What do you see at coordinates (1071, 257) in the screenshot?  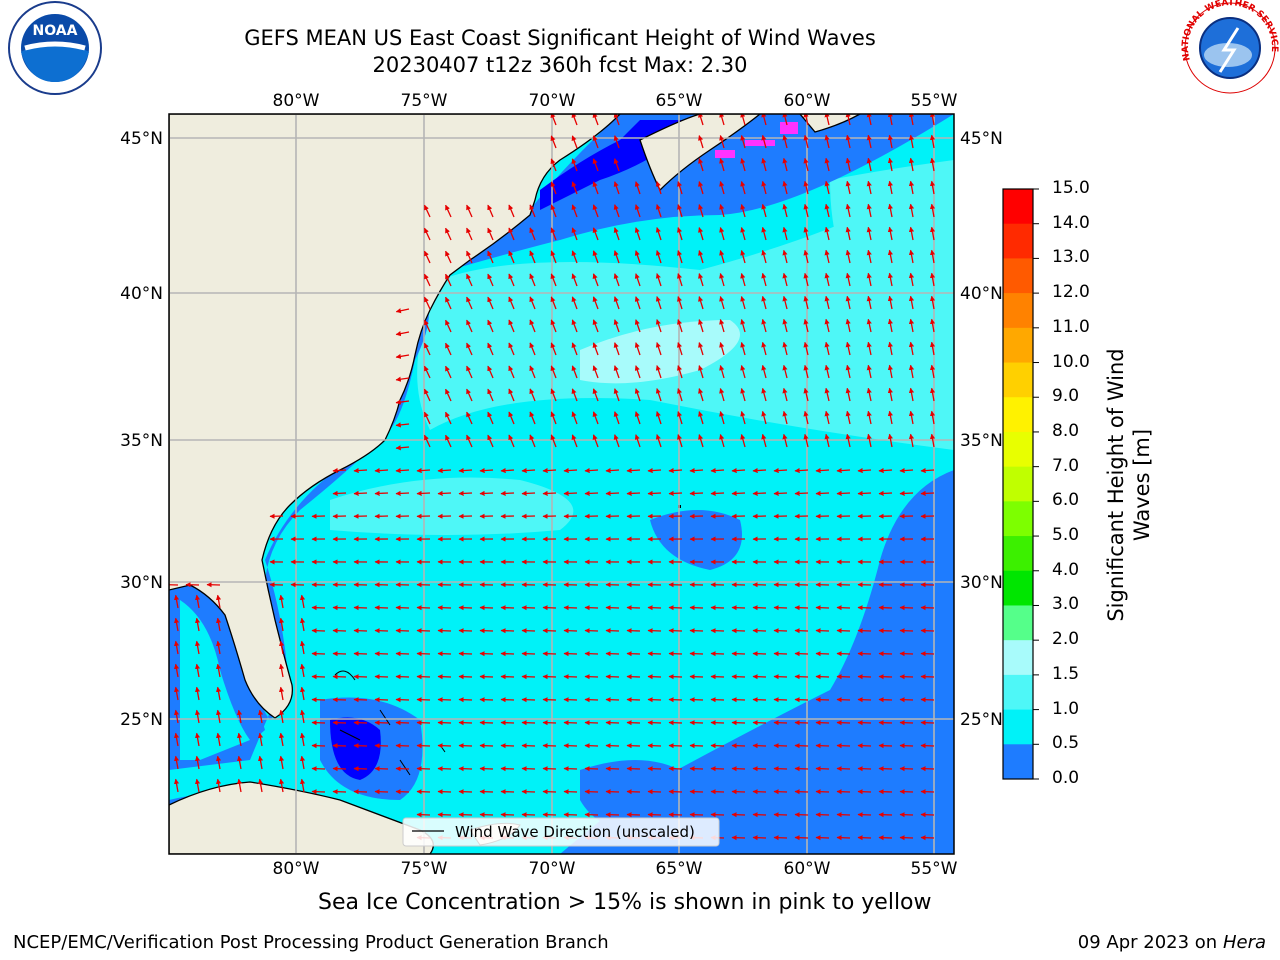 I see `colorbar-label: 13.0` at bounding box center [1071, 257].